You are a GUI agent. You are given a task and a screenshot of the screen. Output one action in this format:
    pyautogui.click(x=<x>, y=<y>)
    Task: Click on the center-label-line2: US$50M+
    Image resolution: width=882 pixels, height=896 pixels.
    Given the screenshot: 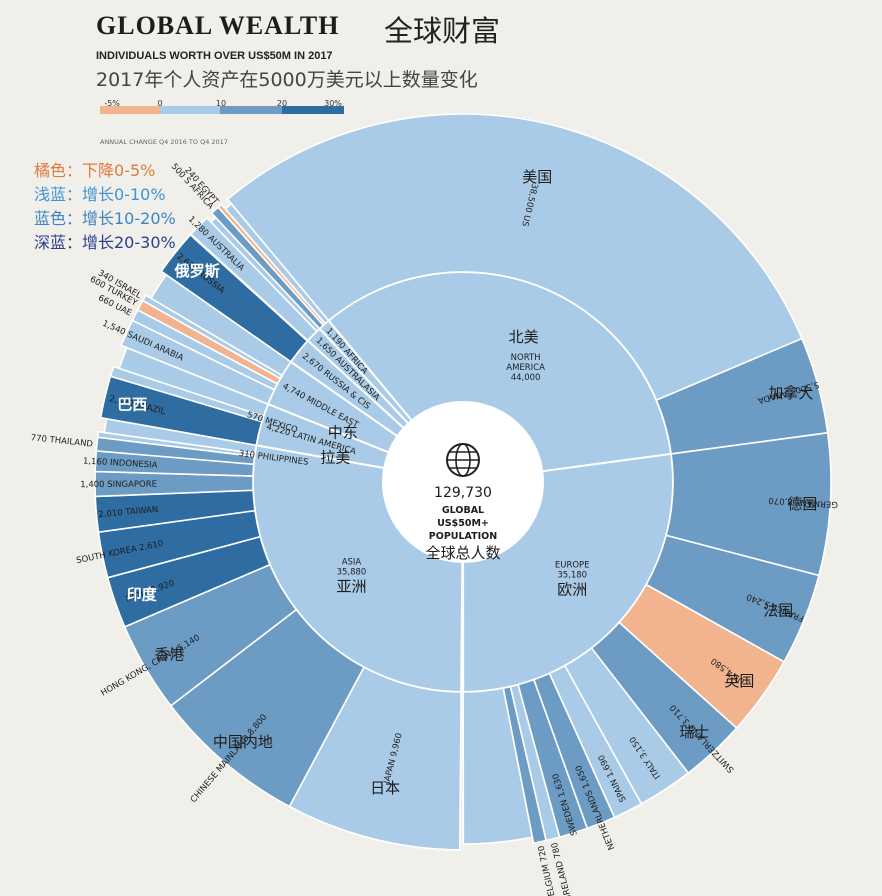 What is the action you would take?
    pyautogui.click(x=463, y=523)
    